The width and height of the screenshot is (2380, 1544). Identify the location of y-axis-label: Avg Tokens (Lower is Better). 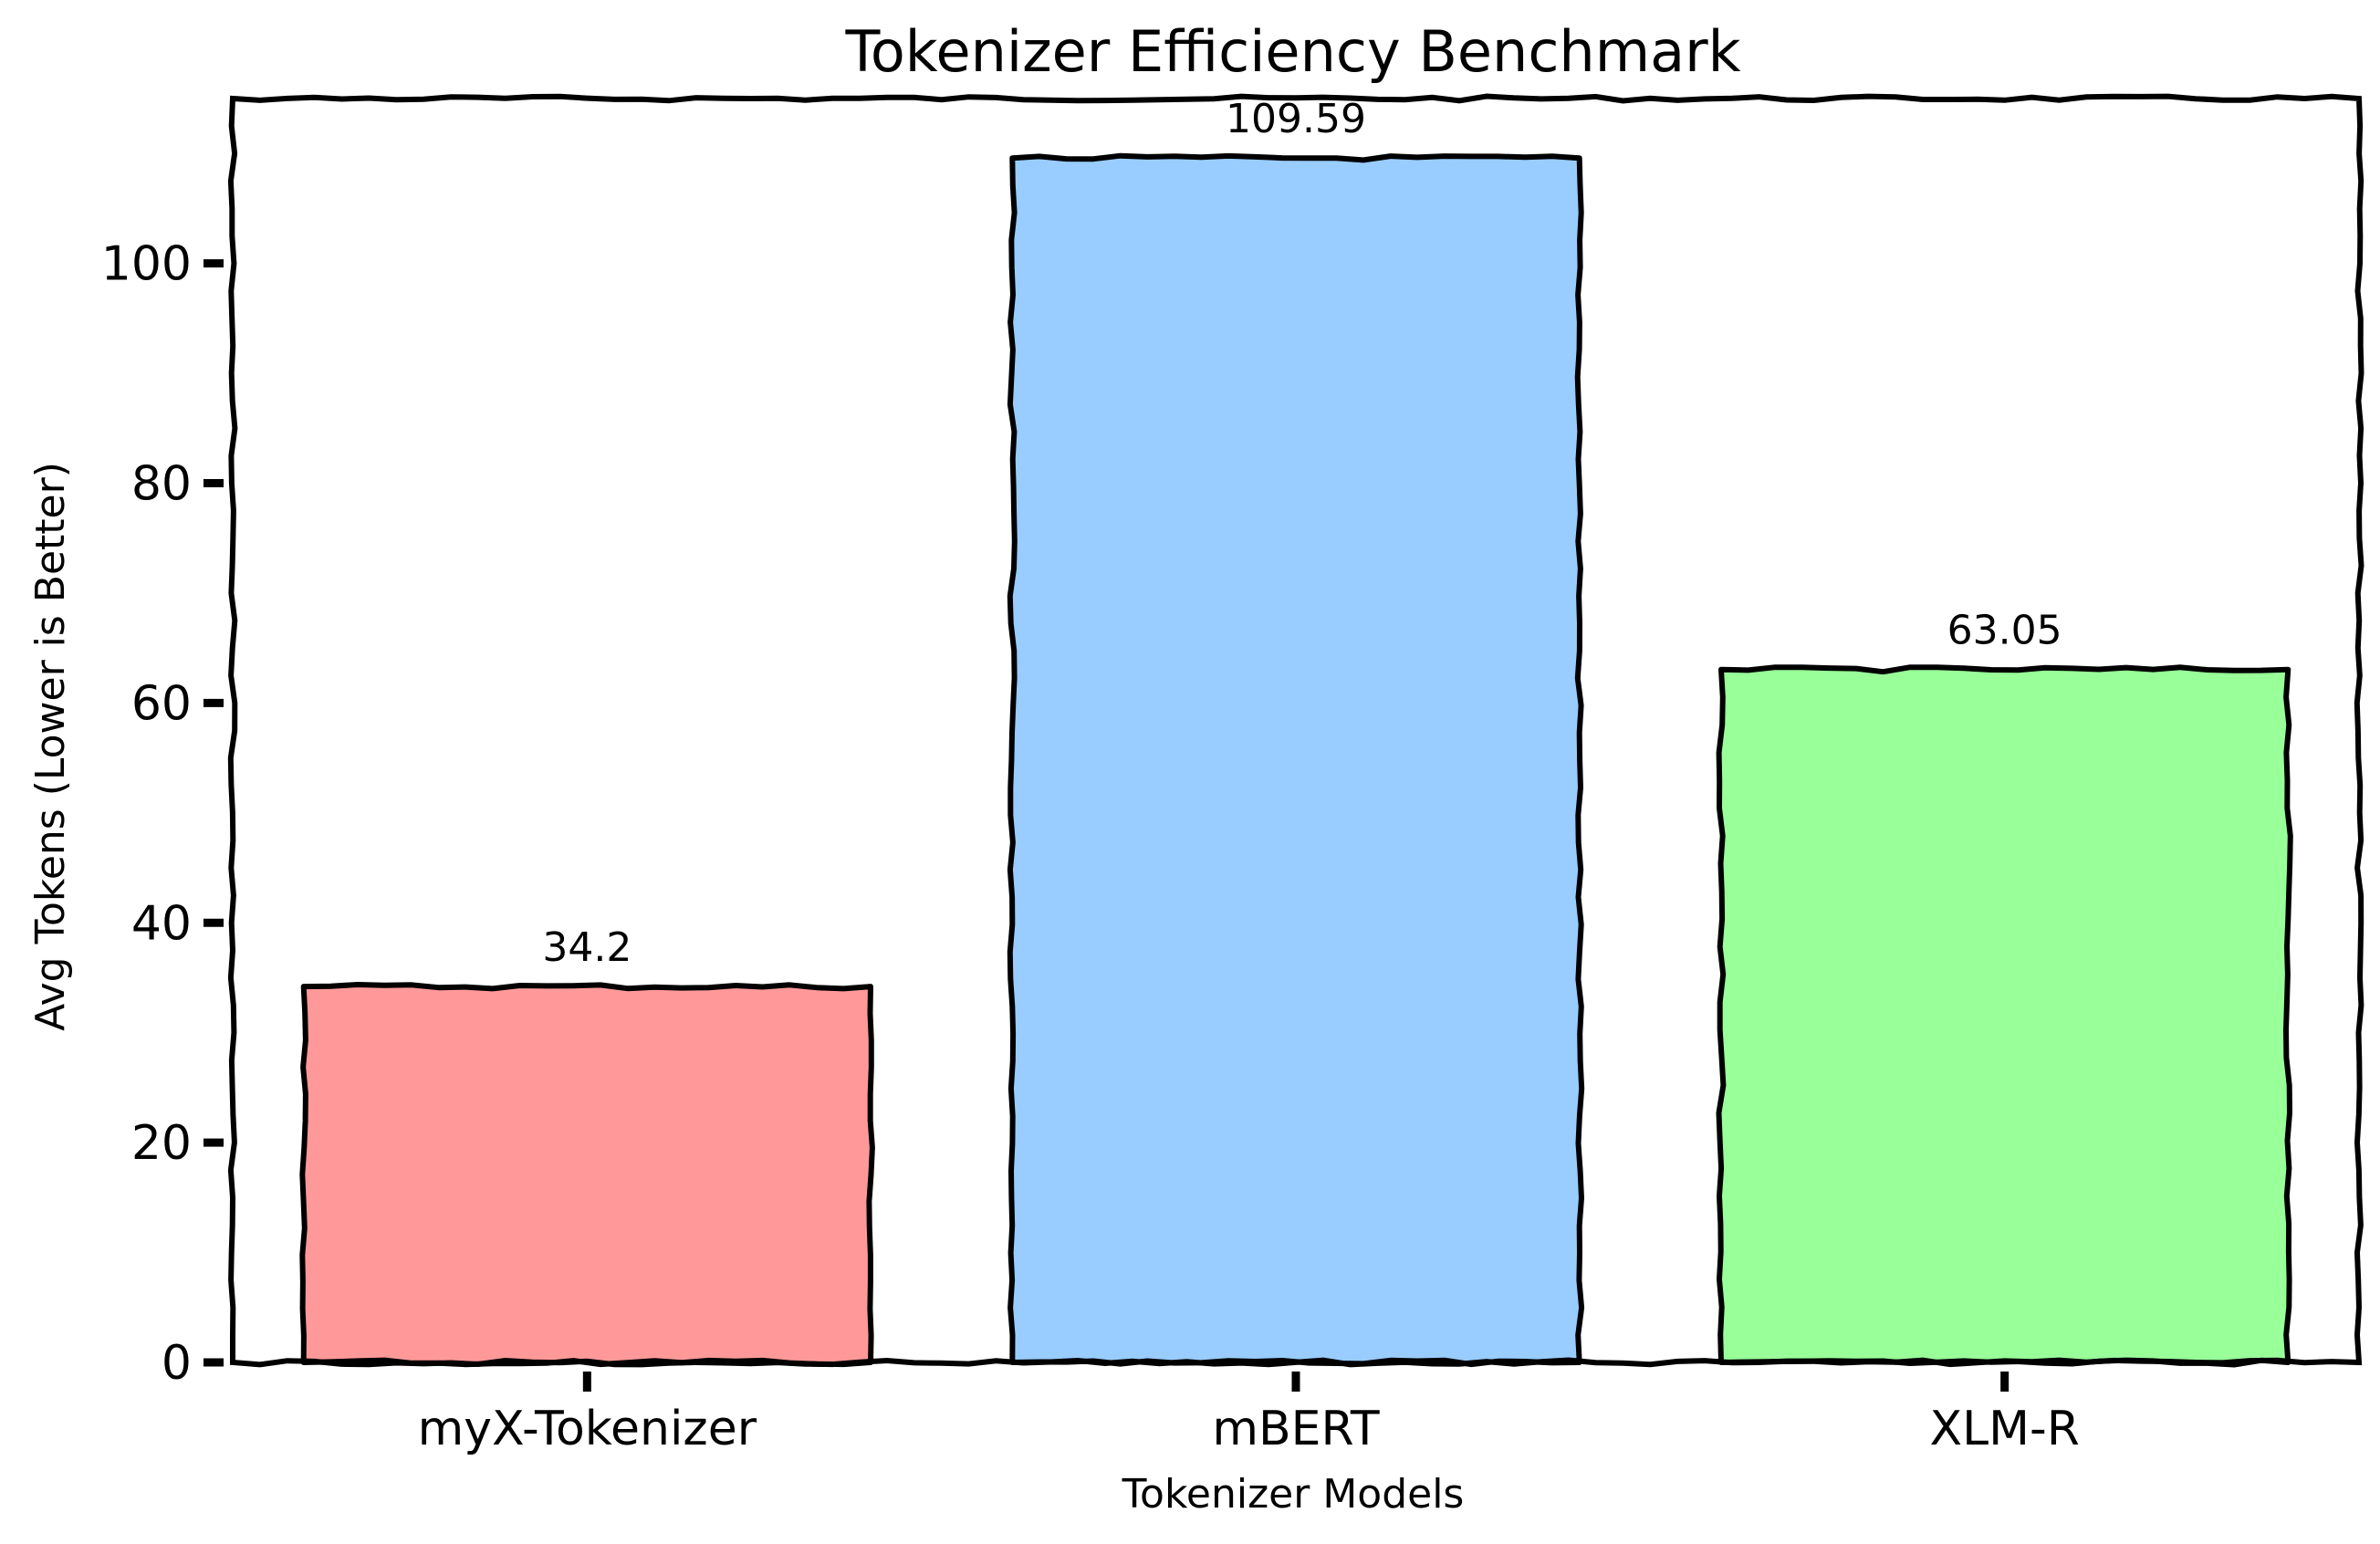
(50, 746).